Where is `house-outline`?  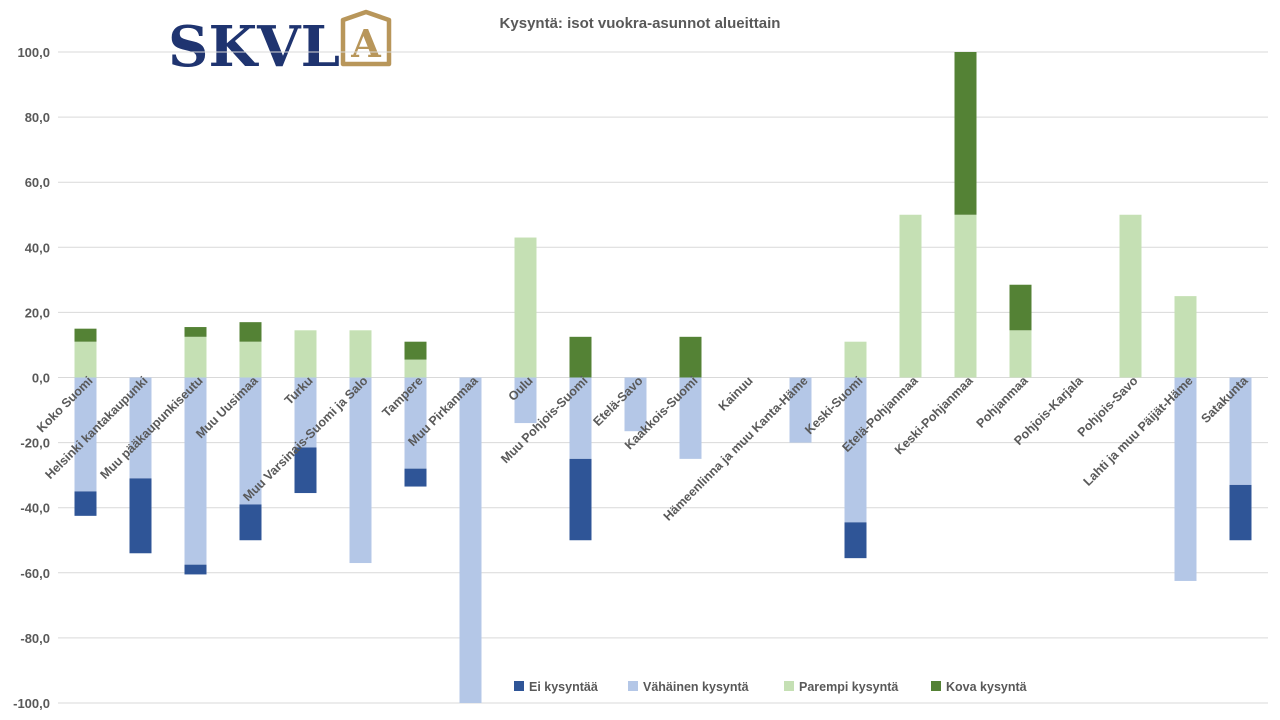 house-outline is located at coordinates (366, 38).